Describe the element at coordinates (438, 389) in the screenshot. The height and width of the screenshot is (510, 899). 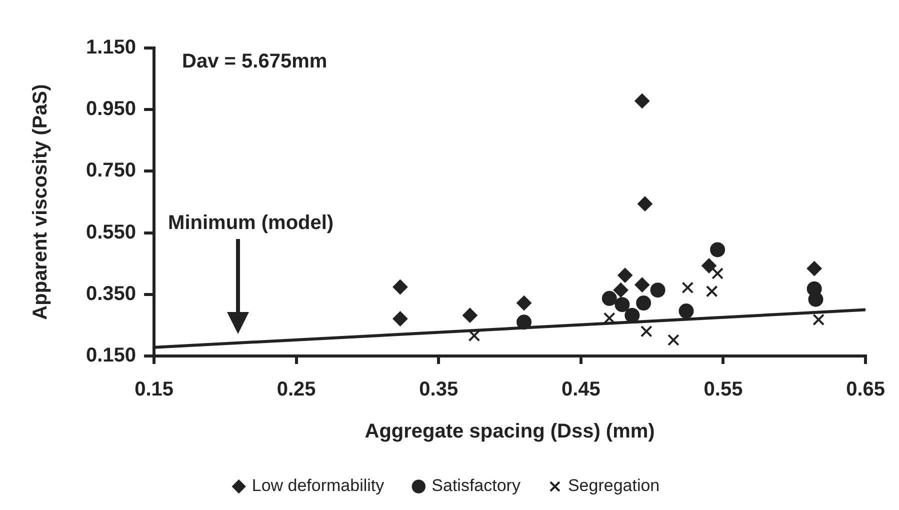
I see `x-tick-label: 0.35` at that location.